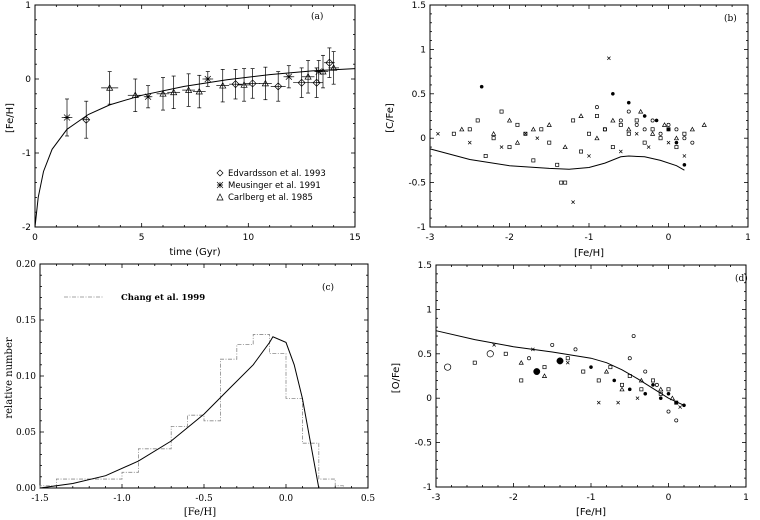  I want to click on y-tick-label: -1, so click(26, 154).